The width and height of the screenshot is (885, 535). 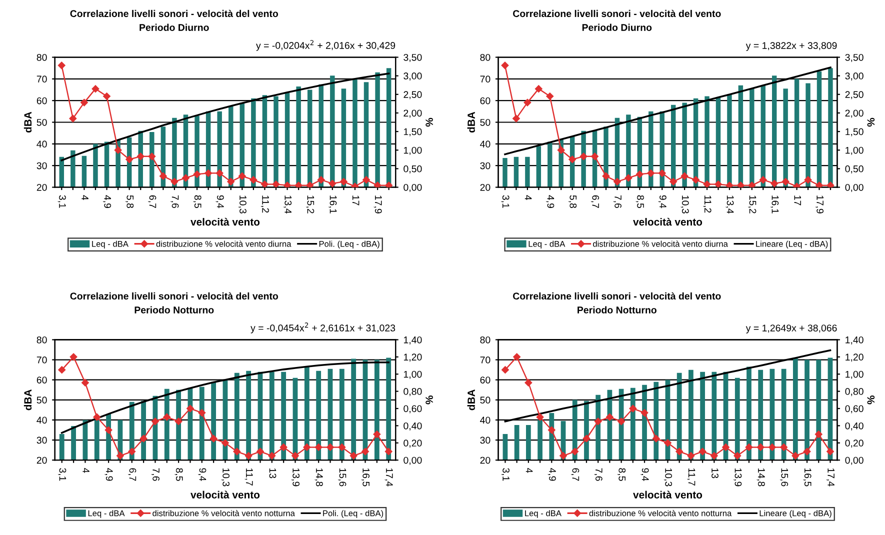 What do you see at coordinates (310, 205) in the screenshot?
I see `x-tick-label: 15,2` at bounding box center [310, 205].